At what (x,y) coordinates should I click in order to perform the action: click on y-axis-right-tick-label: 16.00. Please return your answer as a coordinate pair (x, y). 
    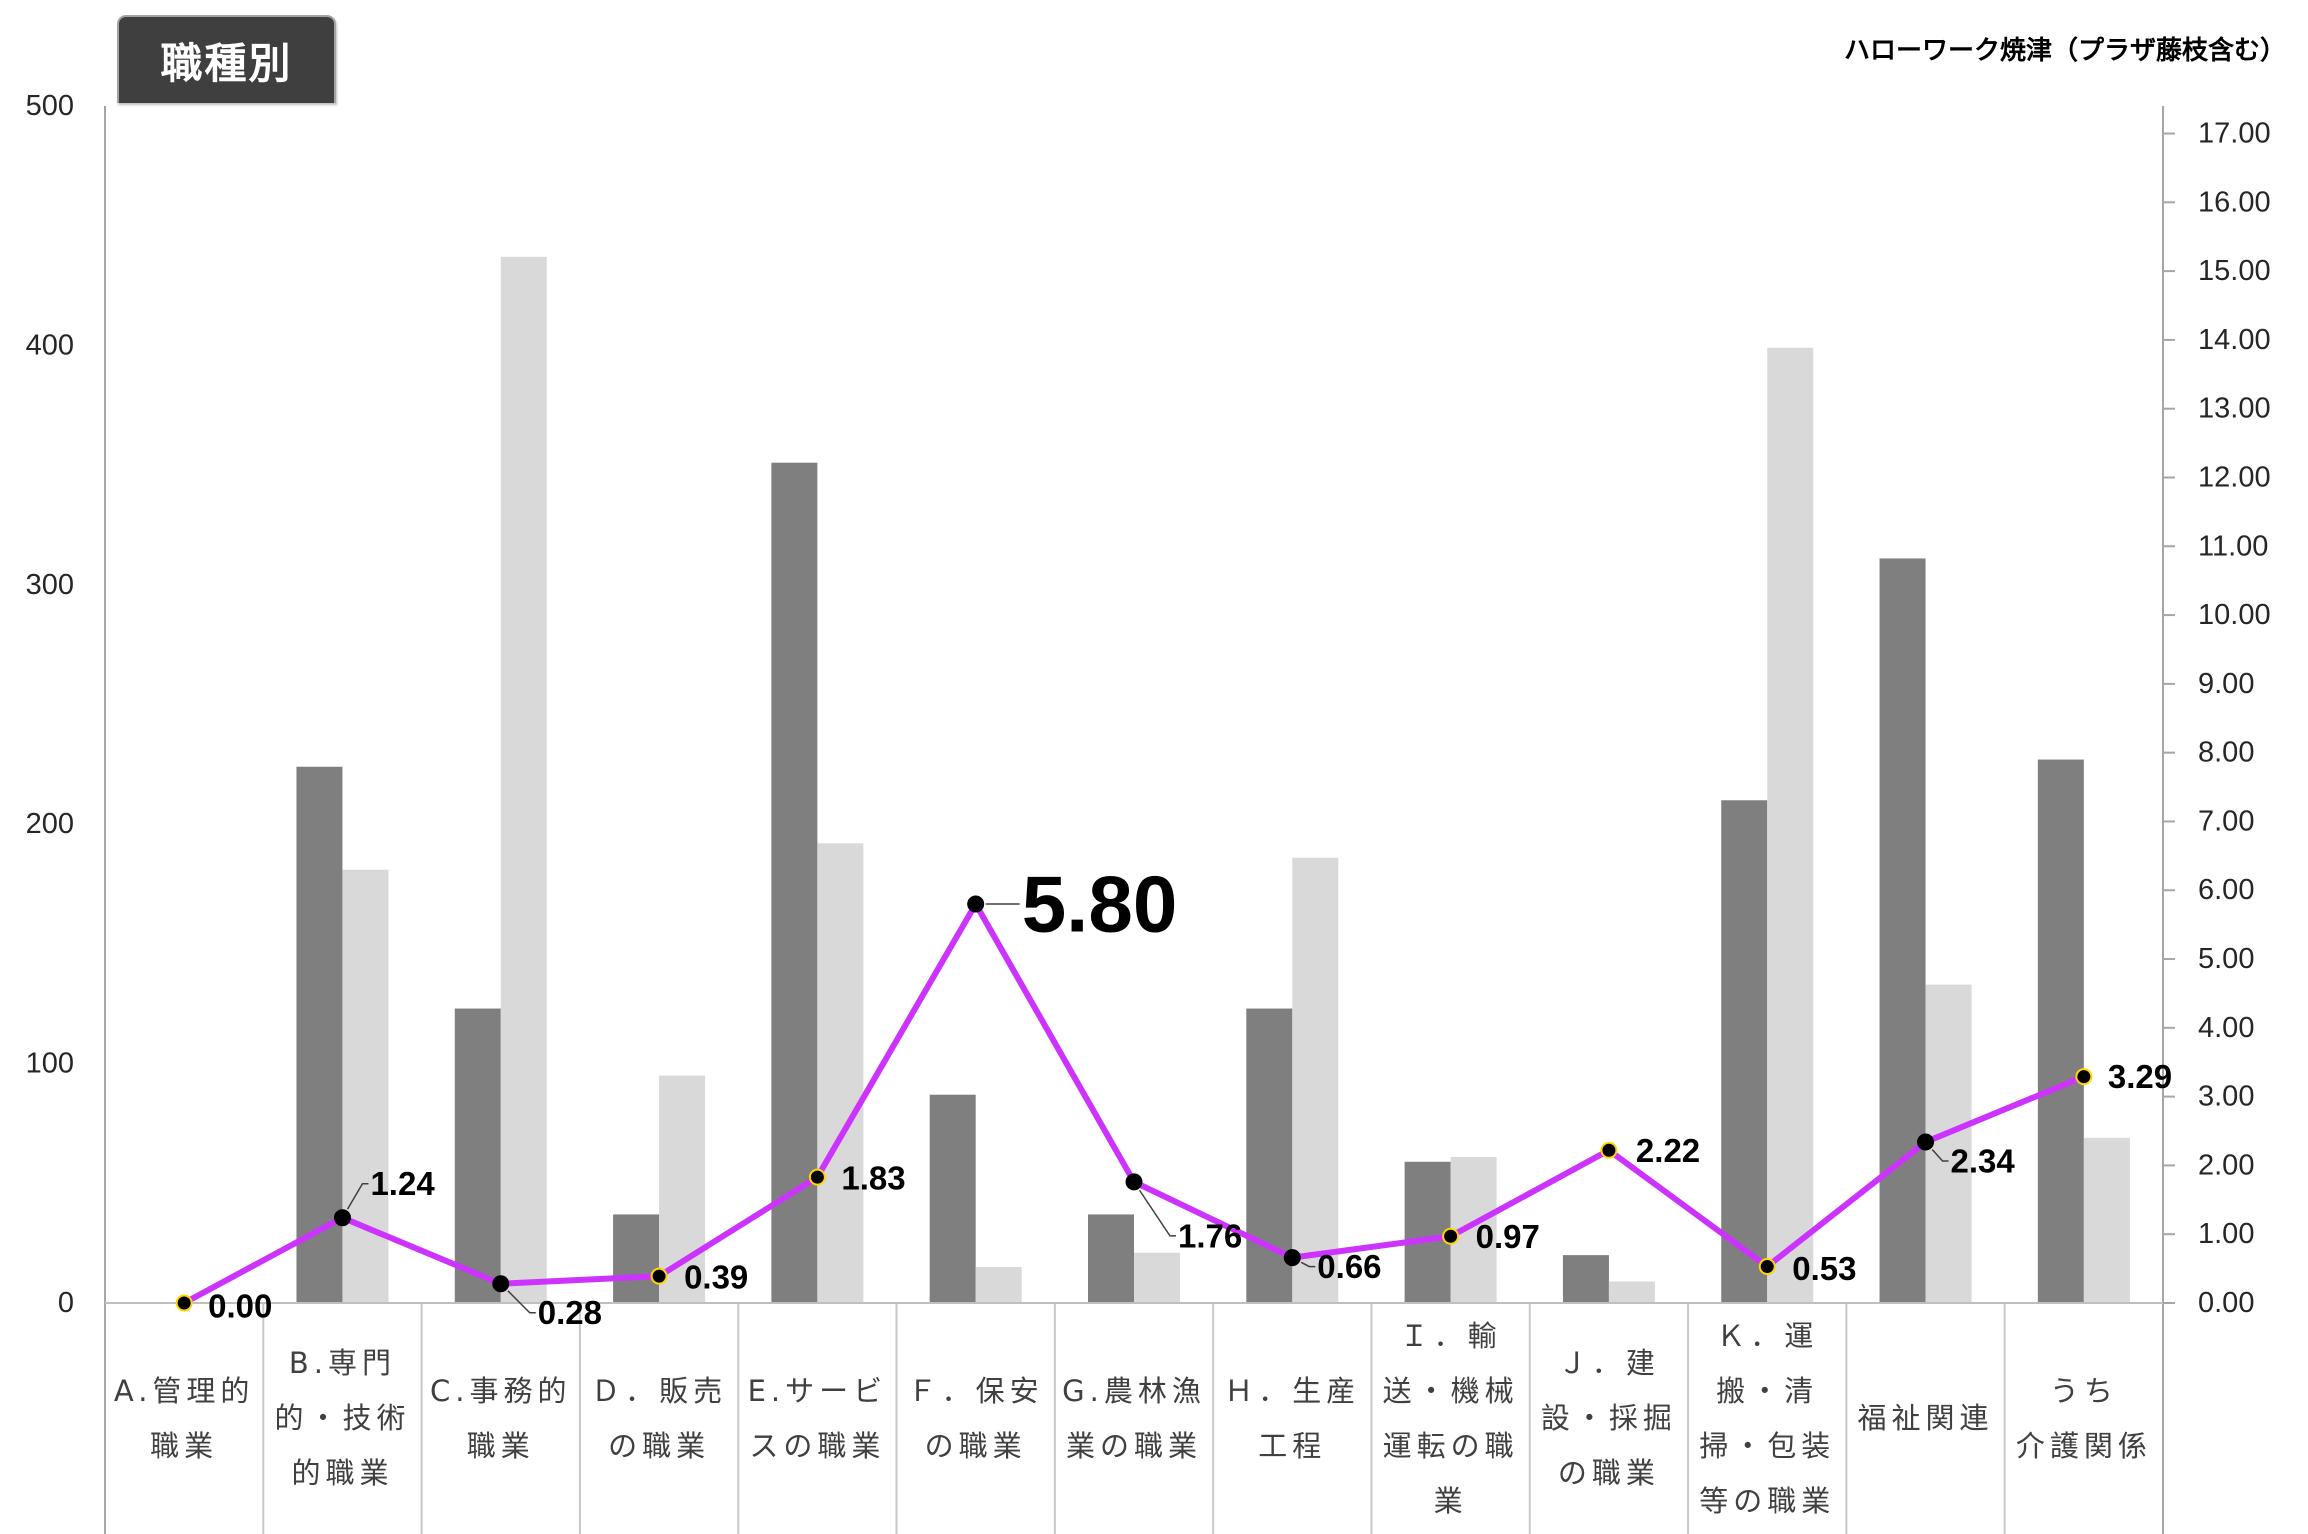
    Looking at the image, I should click on (2234, 202).